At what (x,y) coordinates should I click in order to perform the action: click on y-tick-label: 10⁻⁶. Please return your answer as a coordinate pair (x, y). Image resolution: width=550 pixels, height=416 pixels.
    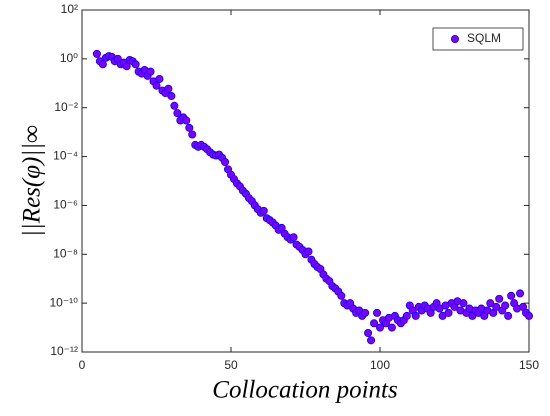
    Looking at the image, I should click on (65, 205).